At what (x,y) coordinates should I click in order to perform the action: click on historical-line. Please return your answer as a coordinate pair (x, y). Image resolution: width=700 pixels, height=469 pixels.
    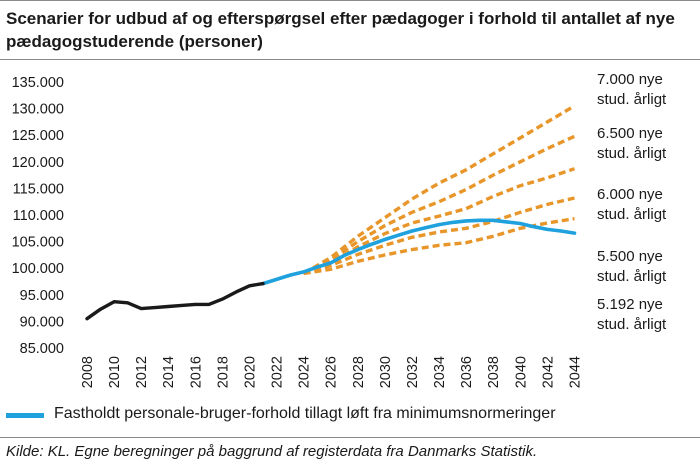
    Looking at the image, I should click on (175, 301).